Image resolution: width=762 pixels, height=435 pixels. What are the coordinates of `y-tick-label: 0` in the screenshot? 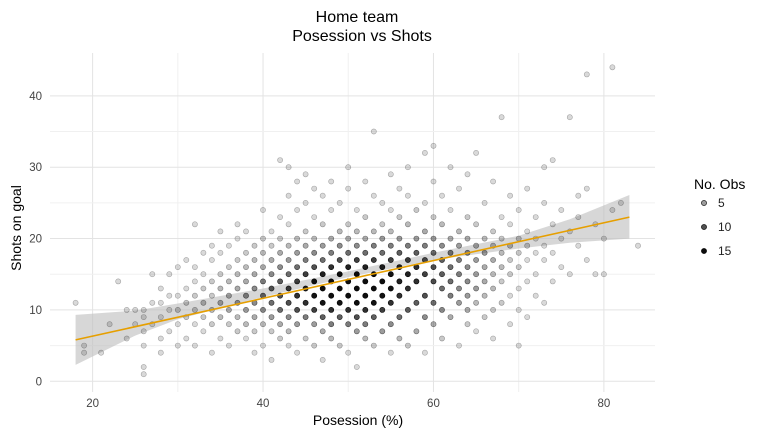 It's located at (39, 382).